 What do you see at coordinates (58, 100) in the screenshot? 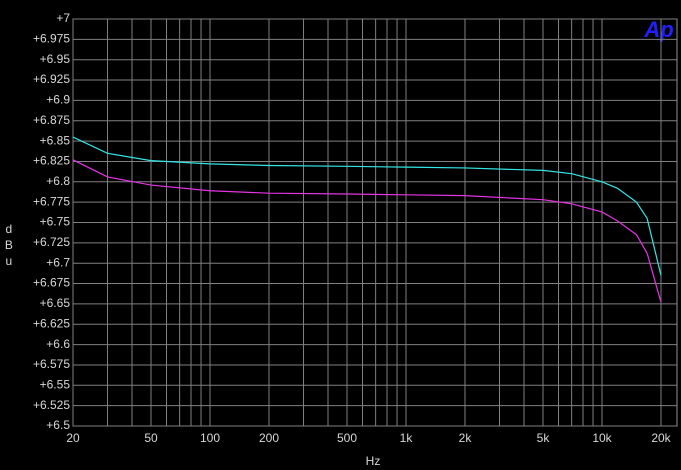
I see `y-tick-label: +6.9` at bounding box center [58, 100].